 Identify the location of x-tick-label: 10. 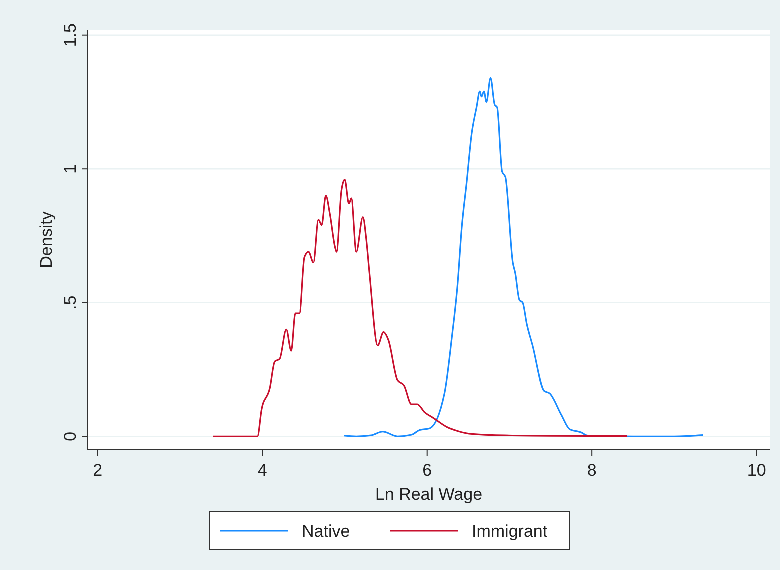
(756, 470).